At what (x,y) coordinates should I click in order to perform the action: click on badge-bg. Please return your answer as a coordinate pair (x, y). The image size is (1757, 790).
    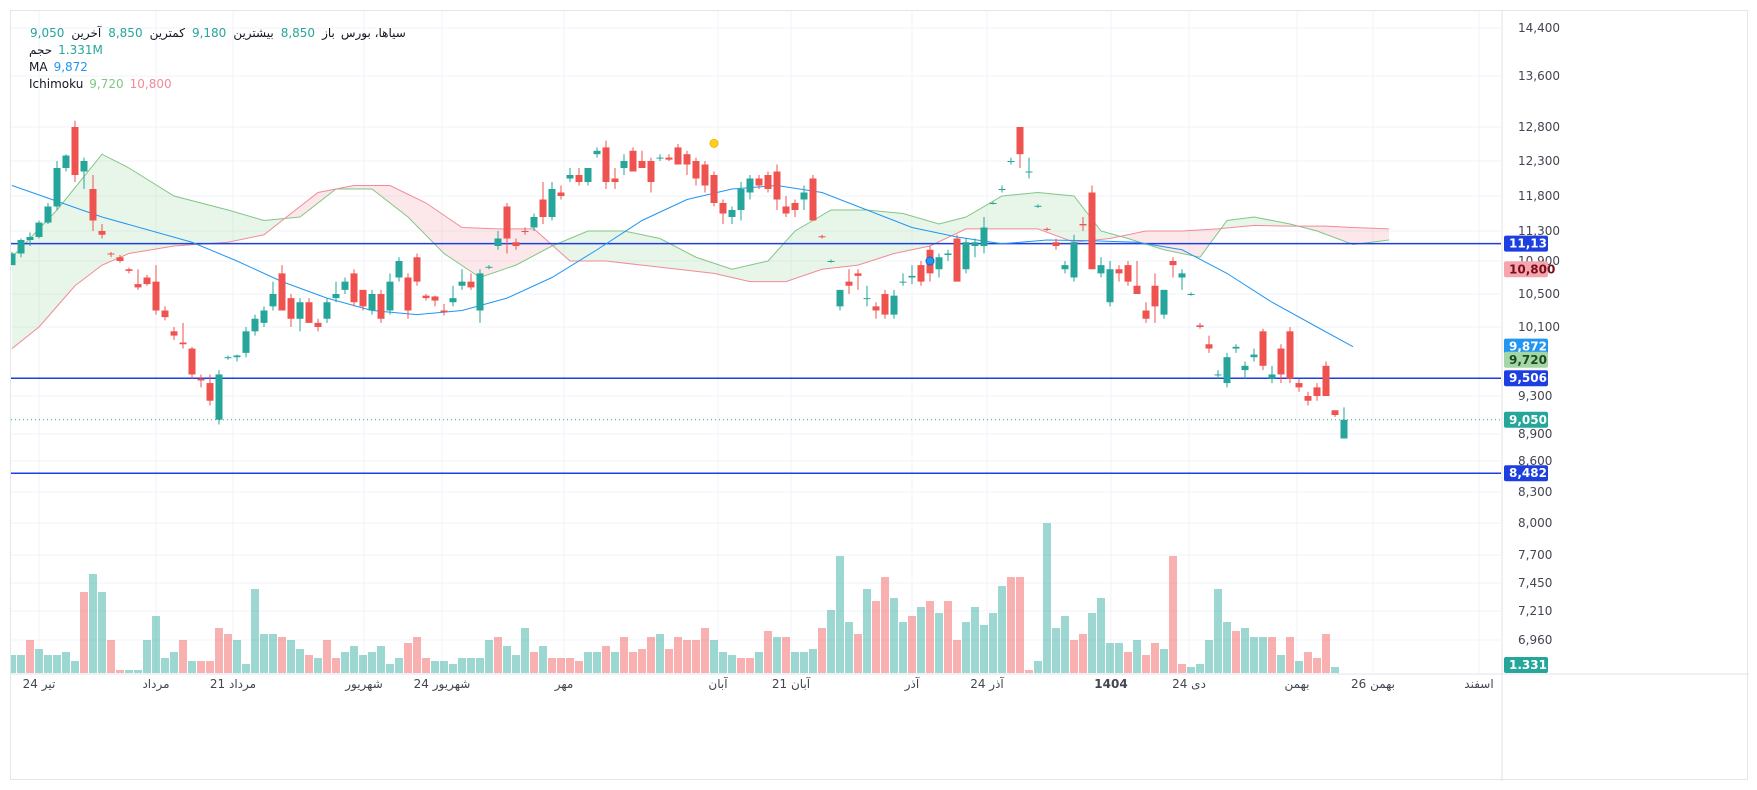
    Looking at the image, I should click on (1526, 473).